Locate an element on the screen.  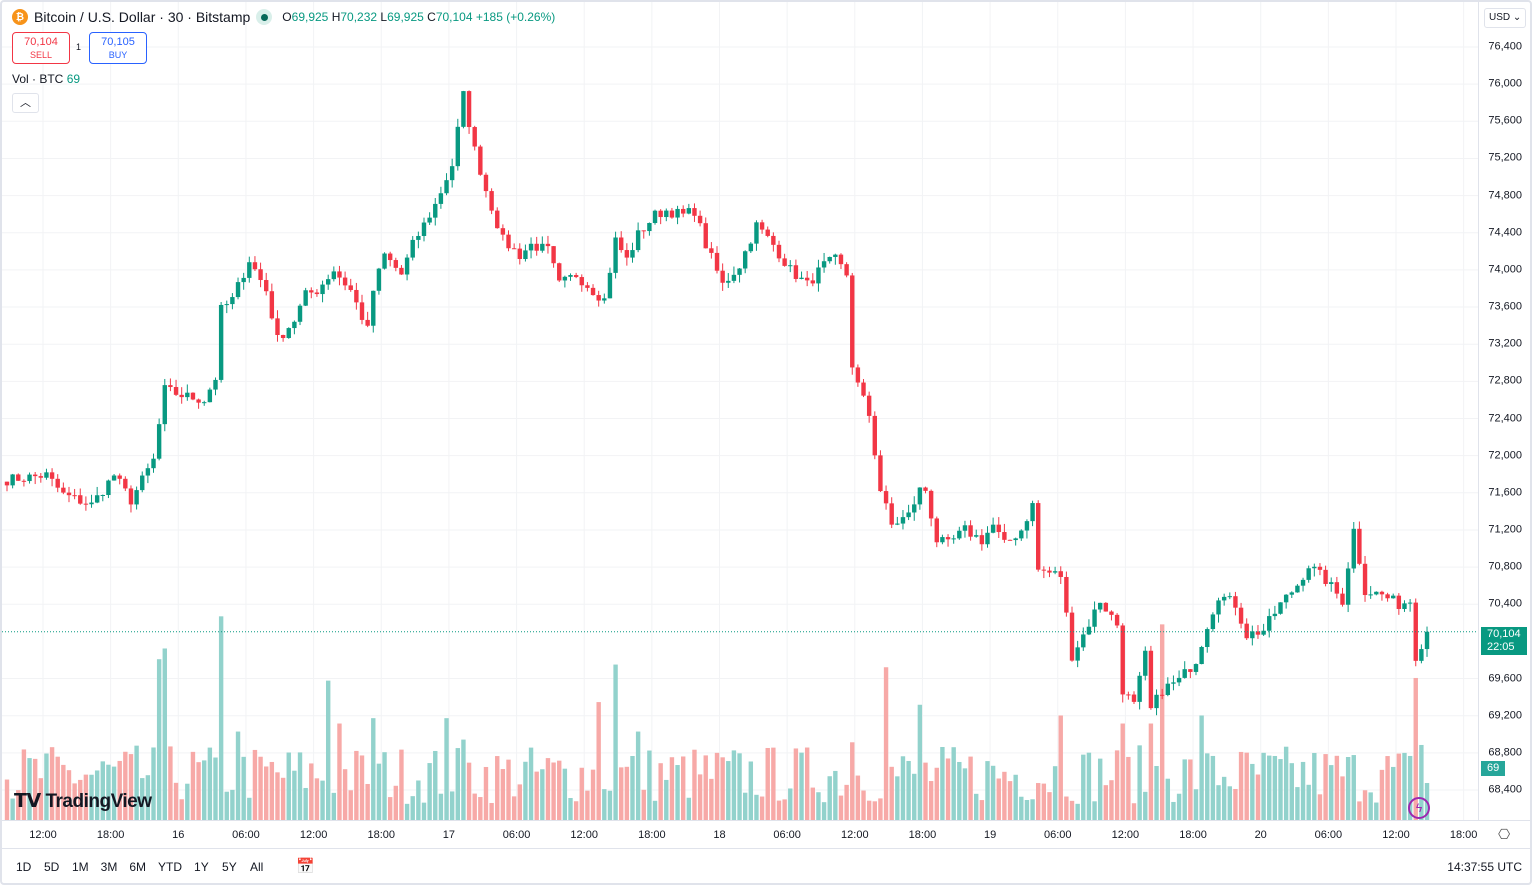
settings-icon: ⎔ is located at coordinates (1504, 834).